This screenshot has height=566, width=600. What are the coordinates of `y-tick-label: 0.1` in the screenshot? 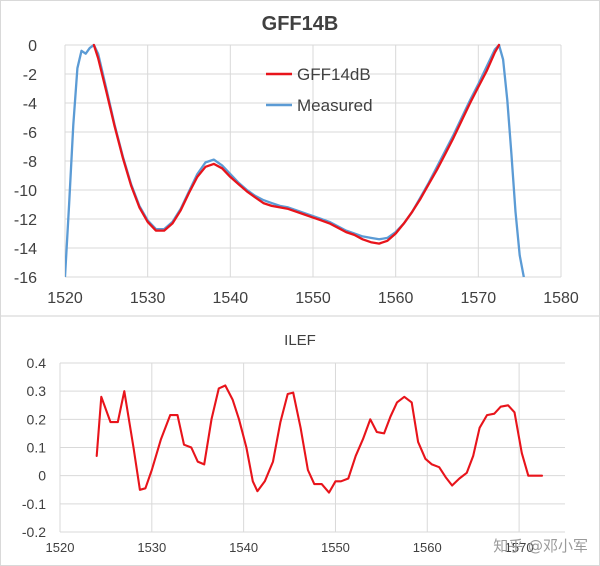 It's located at (37, 448).